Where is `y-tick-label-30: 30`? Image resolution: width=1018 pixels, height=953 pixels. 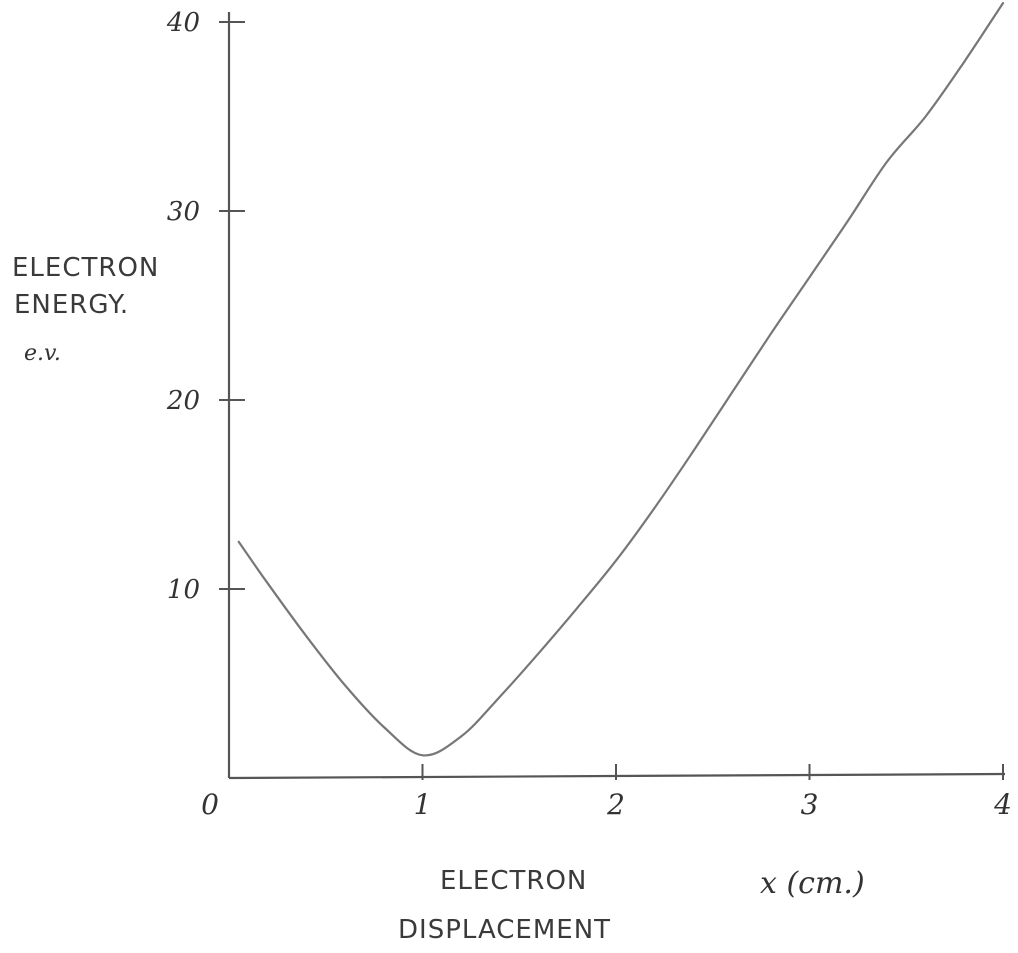
y-tick-label-30: 30 is located at coordinates (183, 212).